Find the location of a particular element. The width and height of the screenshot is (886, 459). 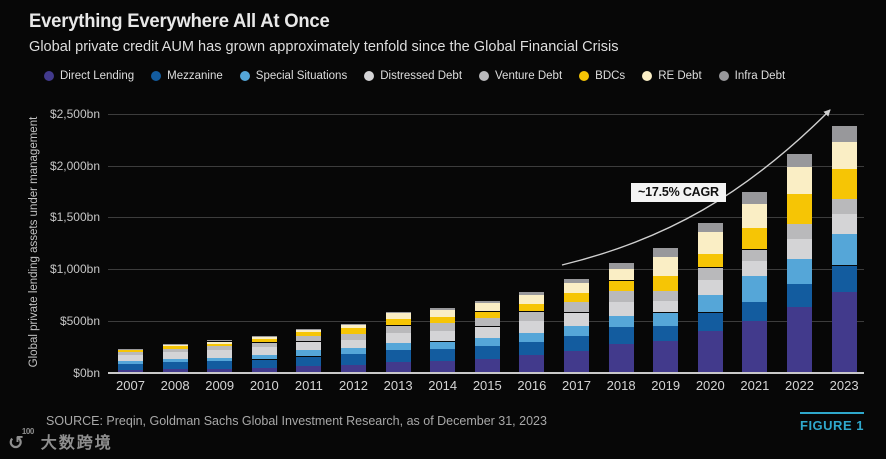

legend-dot-direct-lending is located at coordinates (49, 76).